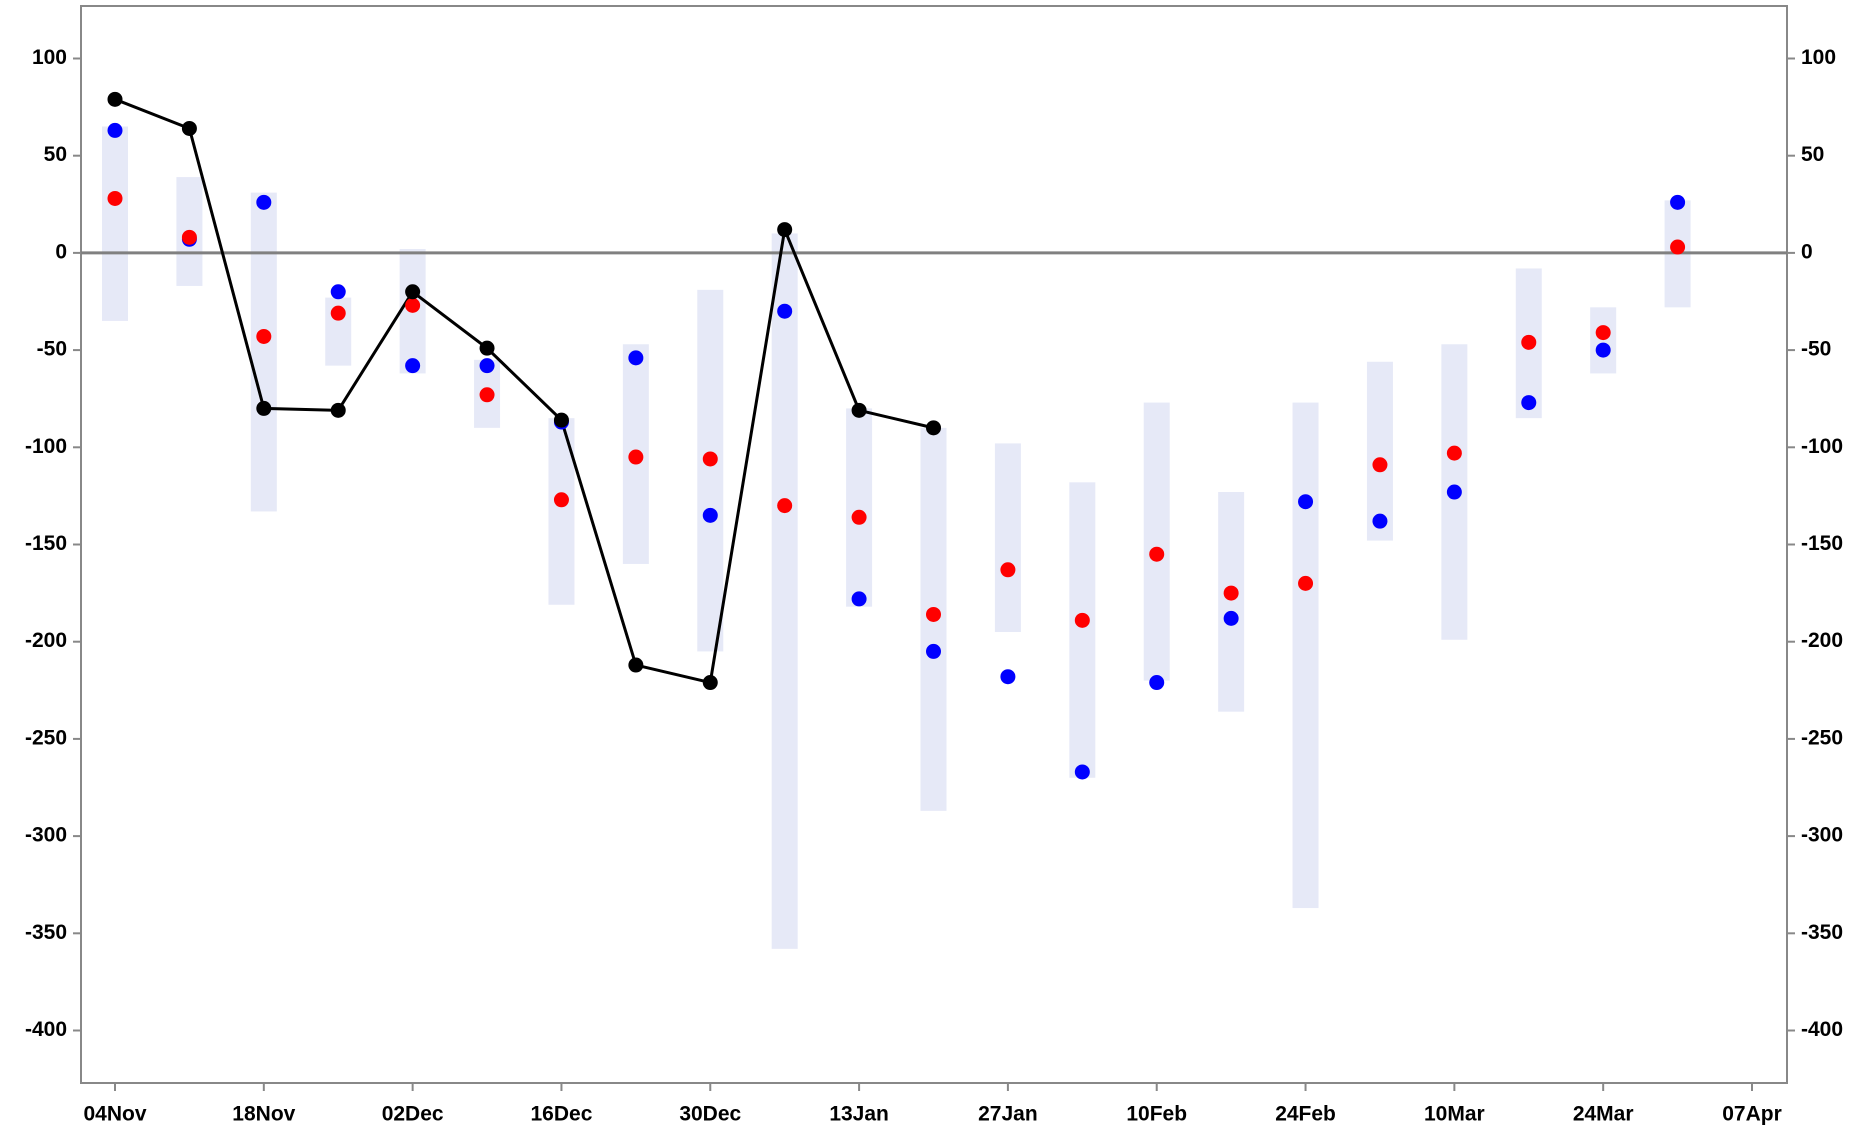 Image resolution: width=1866 pixels, height=1144 pixels. Describe the element at coordinates (46, 543) in the screenshot. I see `y-tick-label: -150` at that location.